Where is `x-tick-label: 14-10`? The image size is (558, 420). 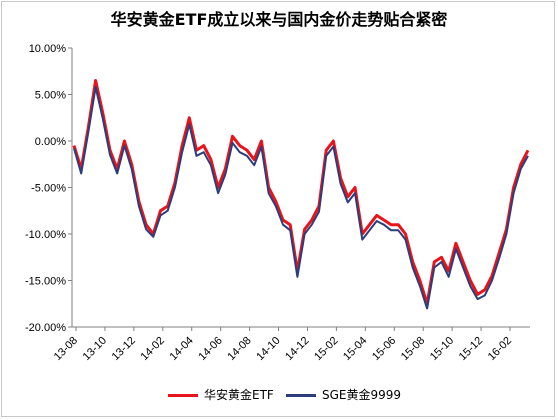
x-tick-label: 14-10 is located at coordinates (268, 349).